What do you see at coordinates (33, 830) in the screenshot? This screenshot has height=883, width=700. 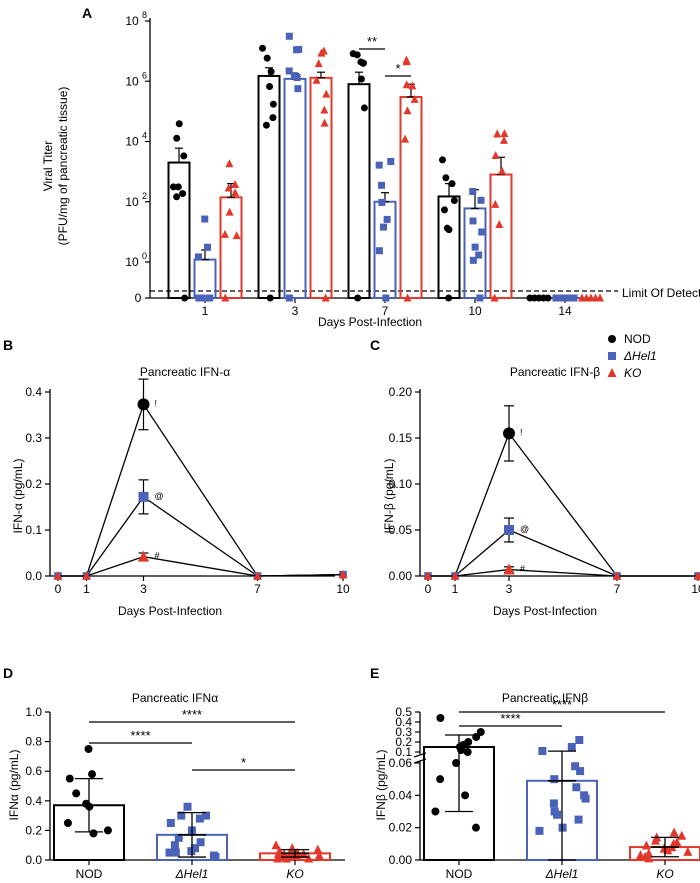 I see `panel-d-ytick-label-1: 0.2` at bounding box center [33, 830].